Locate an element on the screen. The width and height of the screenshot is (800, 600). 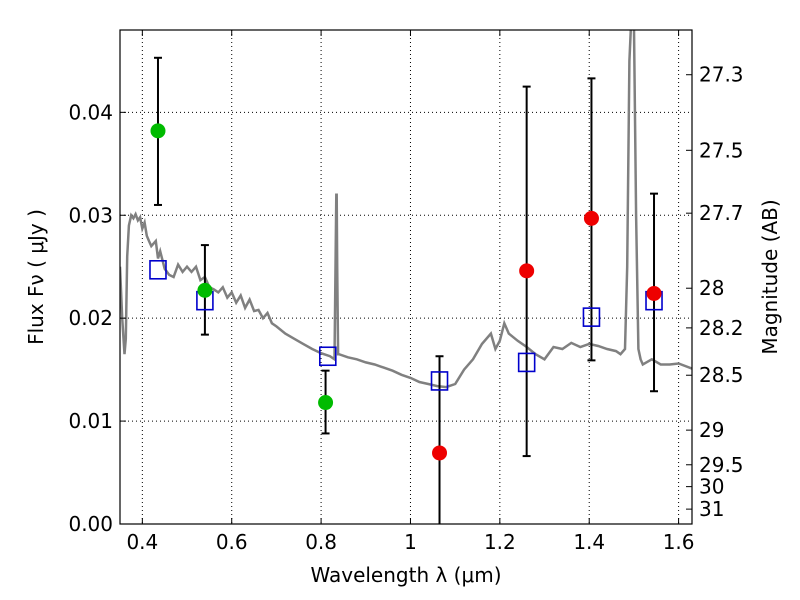
x-tick-label: 0.8 is located at coordinates (321, 542).